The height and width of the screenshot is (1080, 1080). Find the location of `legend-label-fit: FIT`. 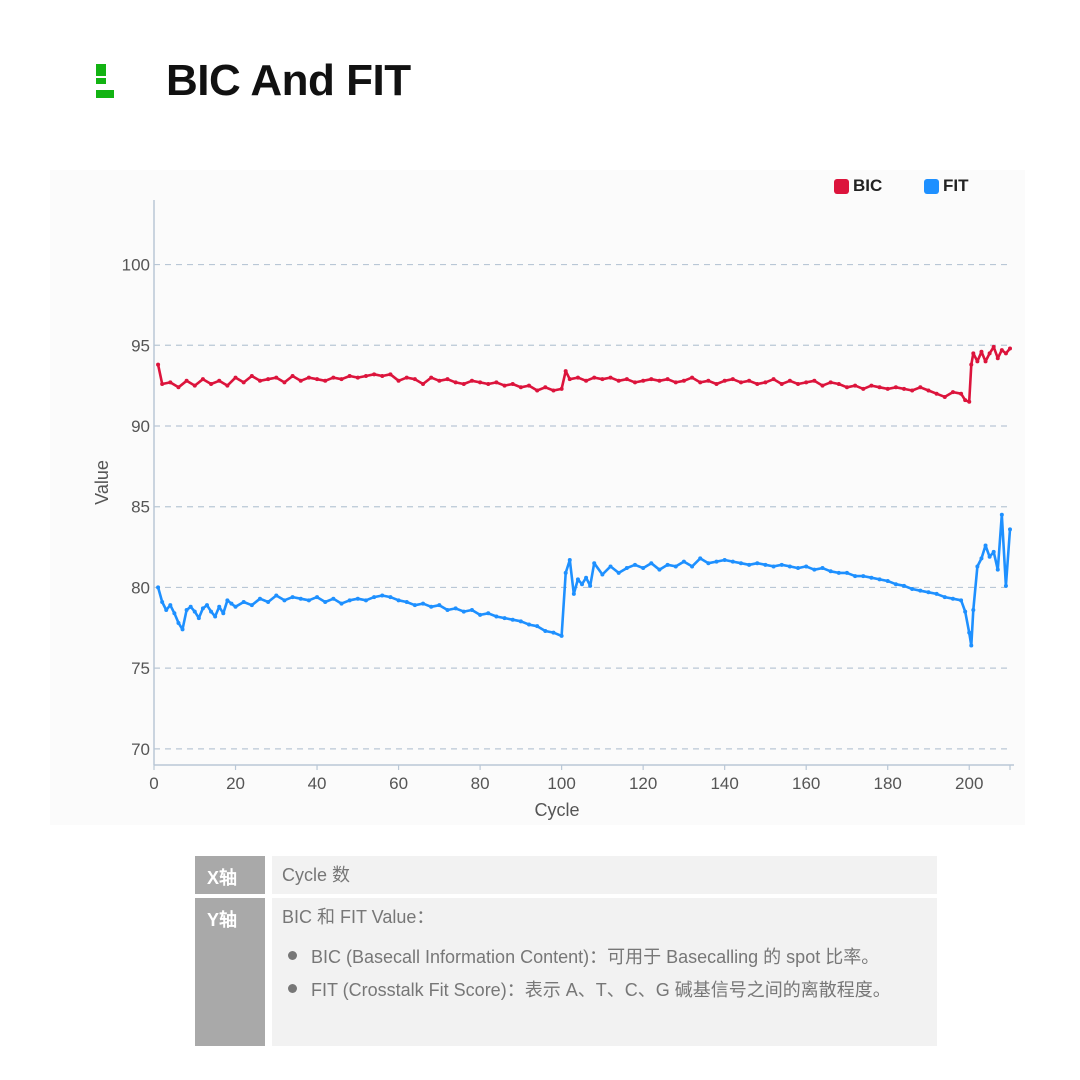

legend-label-fit: FIT is located at coordinates (956, 185).